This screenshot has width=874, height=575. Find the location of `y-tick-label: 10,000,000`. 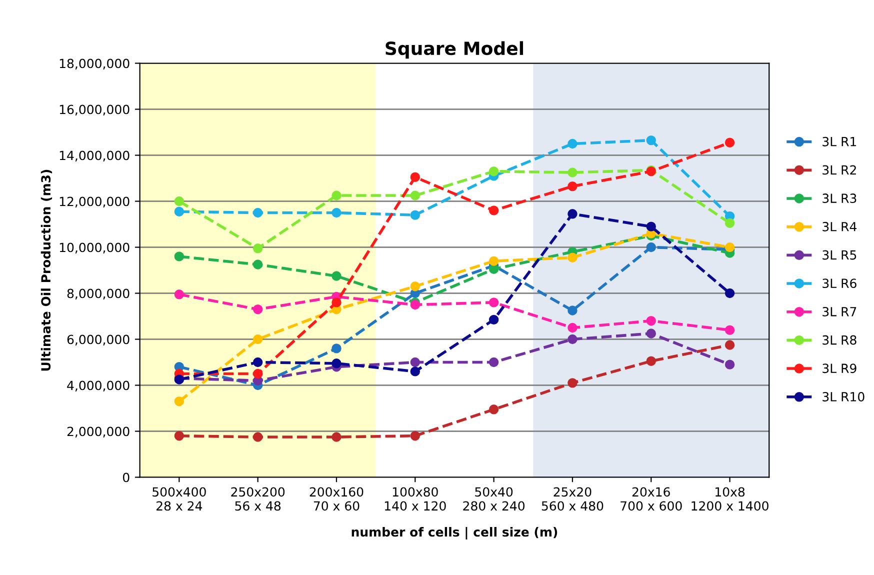

y-tick-label: 10,000,000 is located at coordinates (95, 248).